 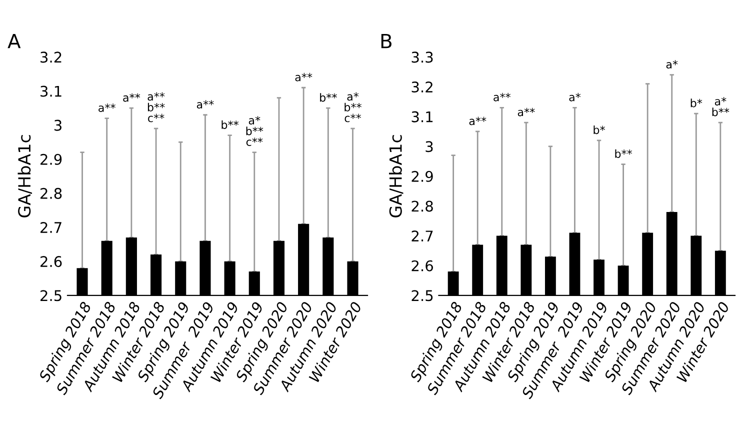 I want to click on chart-title: A, so click(x=14, y=41).